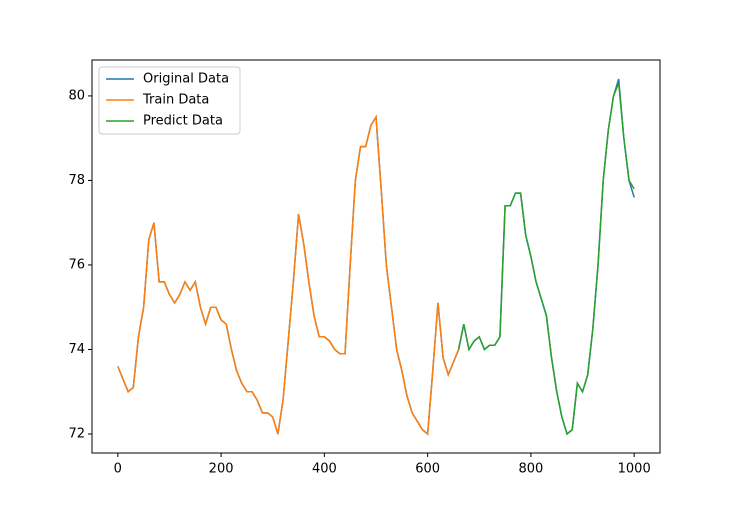 The image size is (733, 509). Describe the element at coordinates (183, 121) in the screenshot. I see `legend-label: Predict Data` at that location.